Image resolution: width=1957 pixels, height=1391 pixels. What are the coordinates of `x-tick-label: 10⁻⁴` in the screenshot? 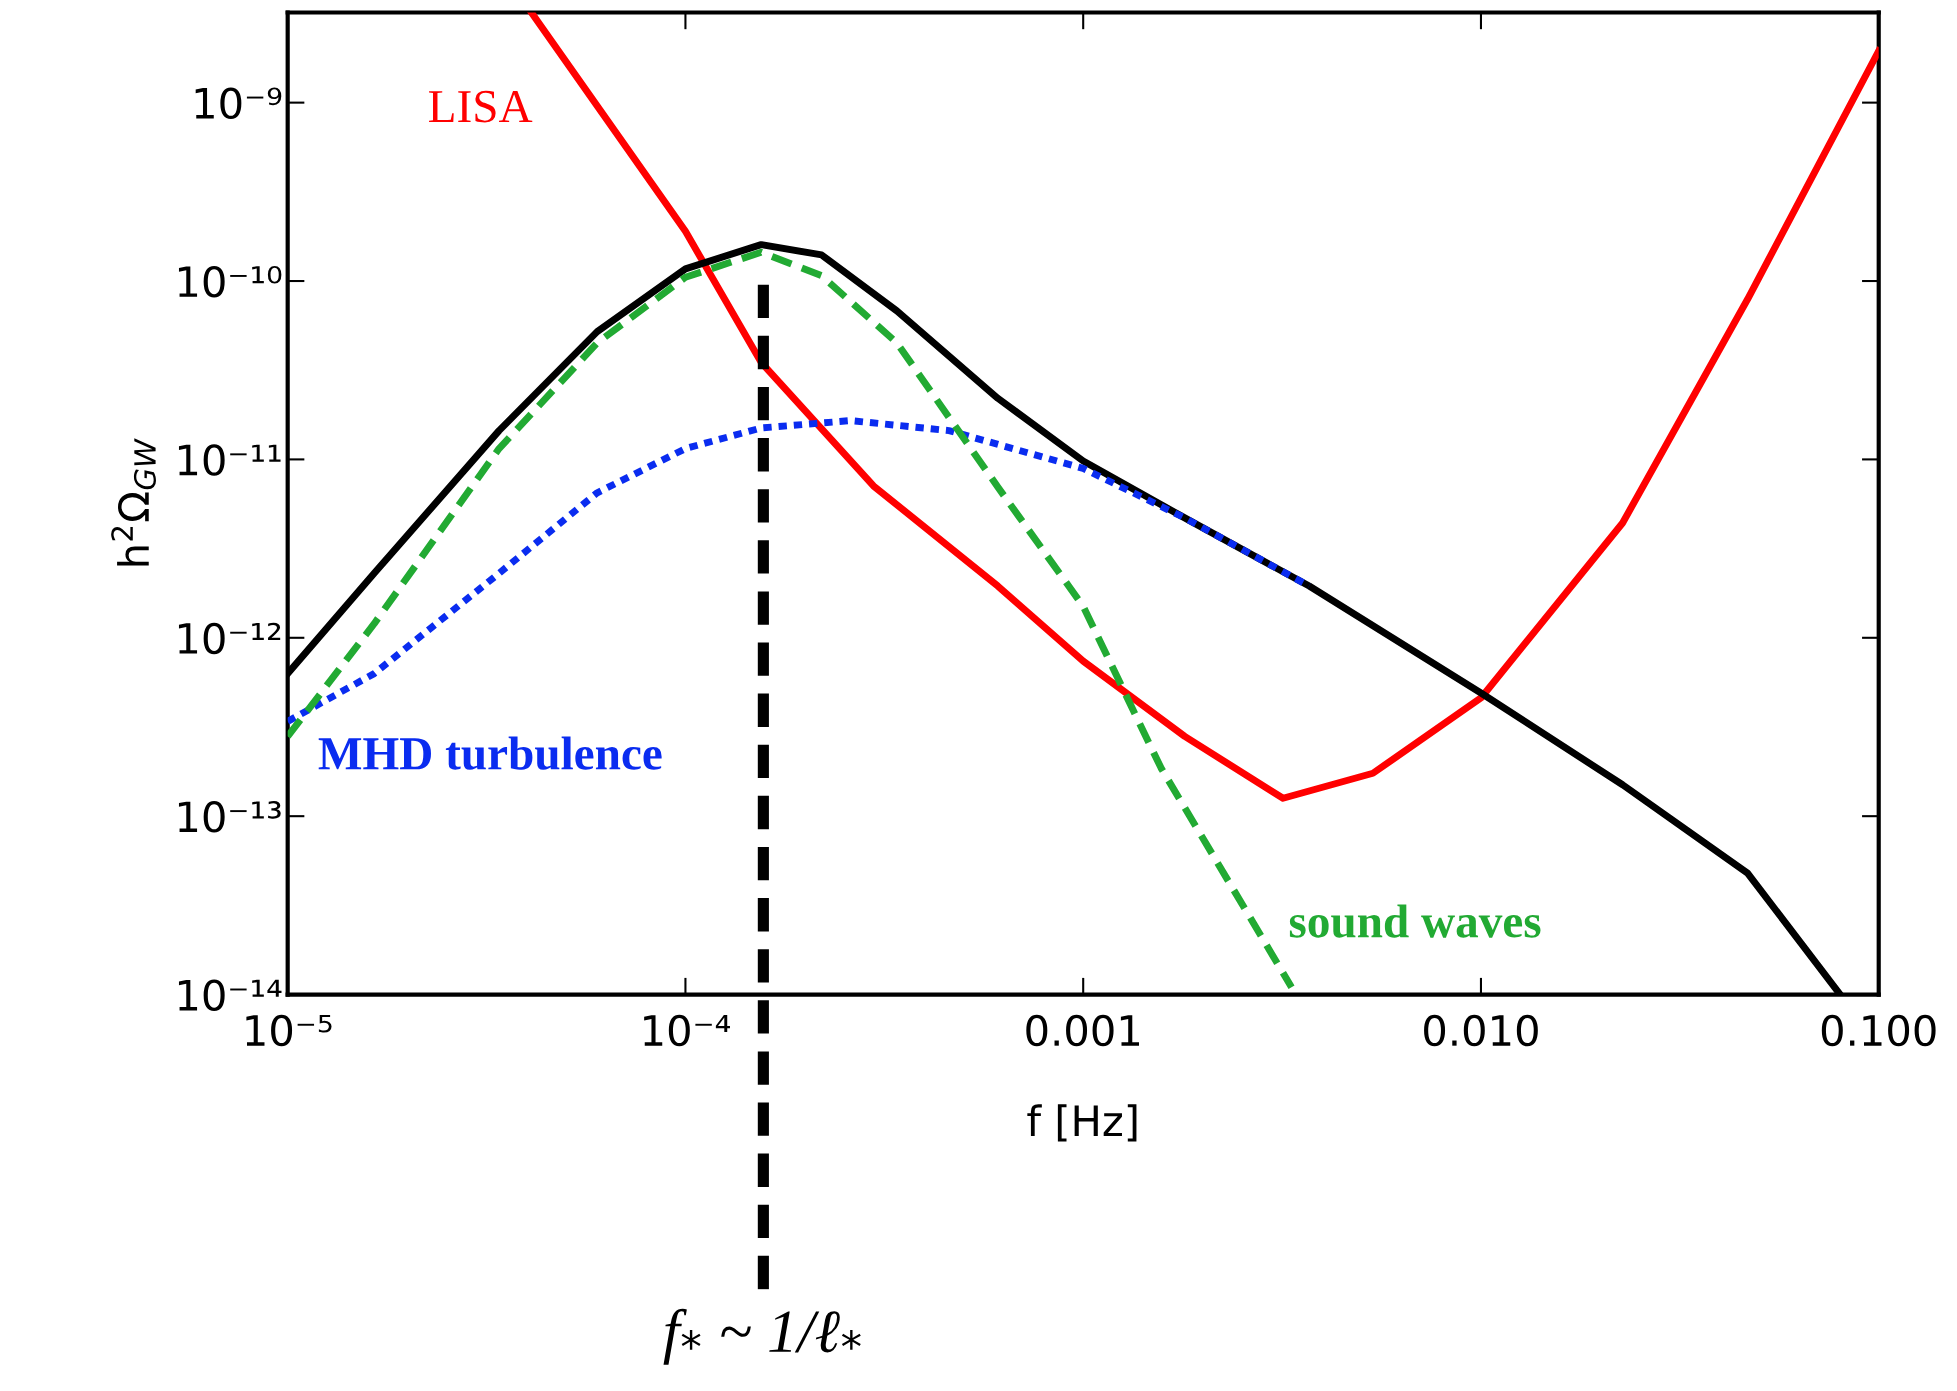 It's located at (687, 1030).